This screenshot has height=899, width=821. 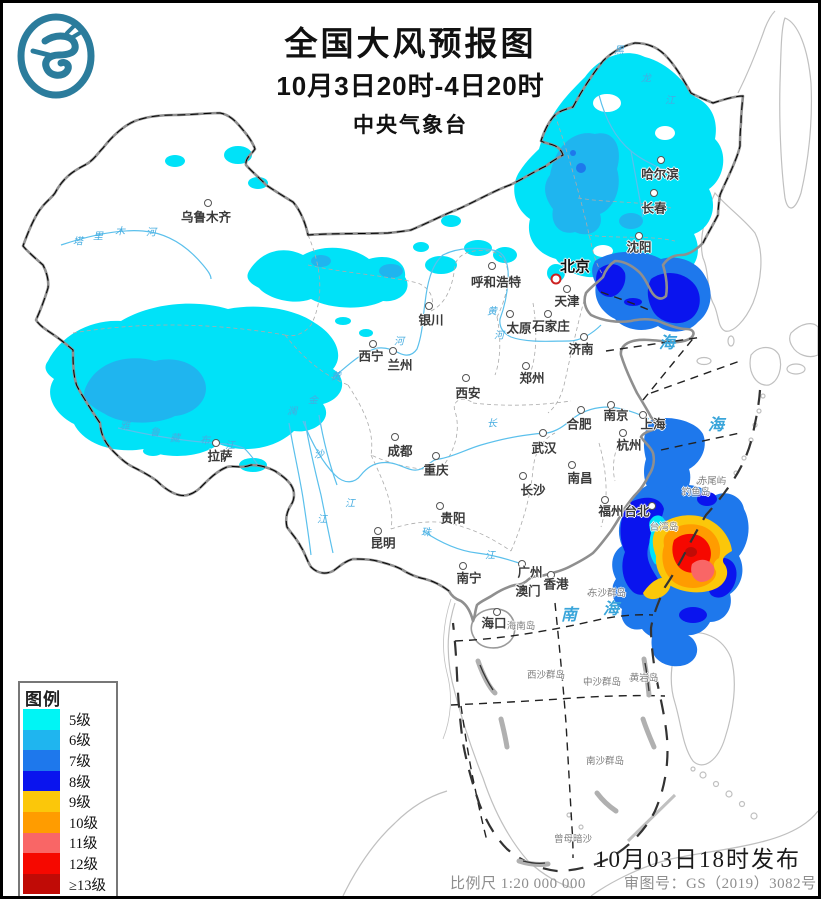 What do you see at coordinates (530, 572) in the screenshot?
I see `city-label: 广州` at bounding box center [530, 572].